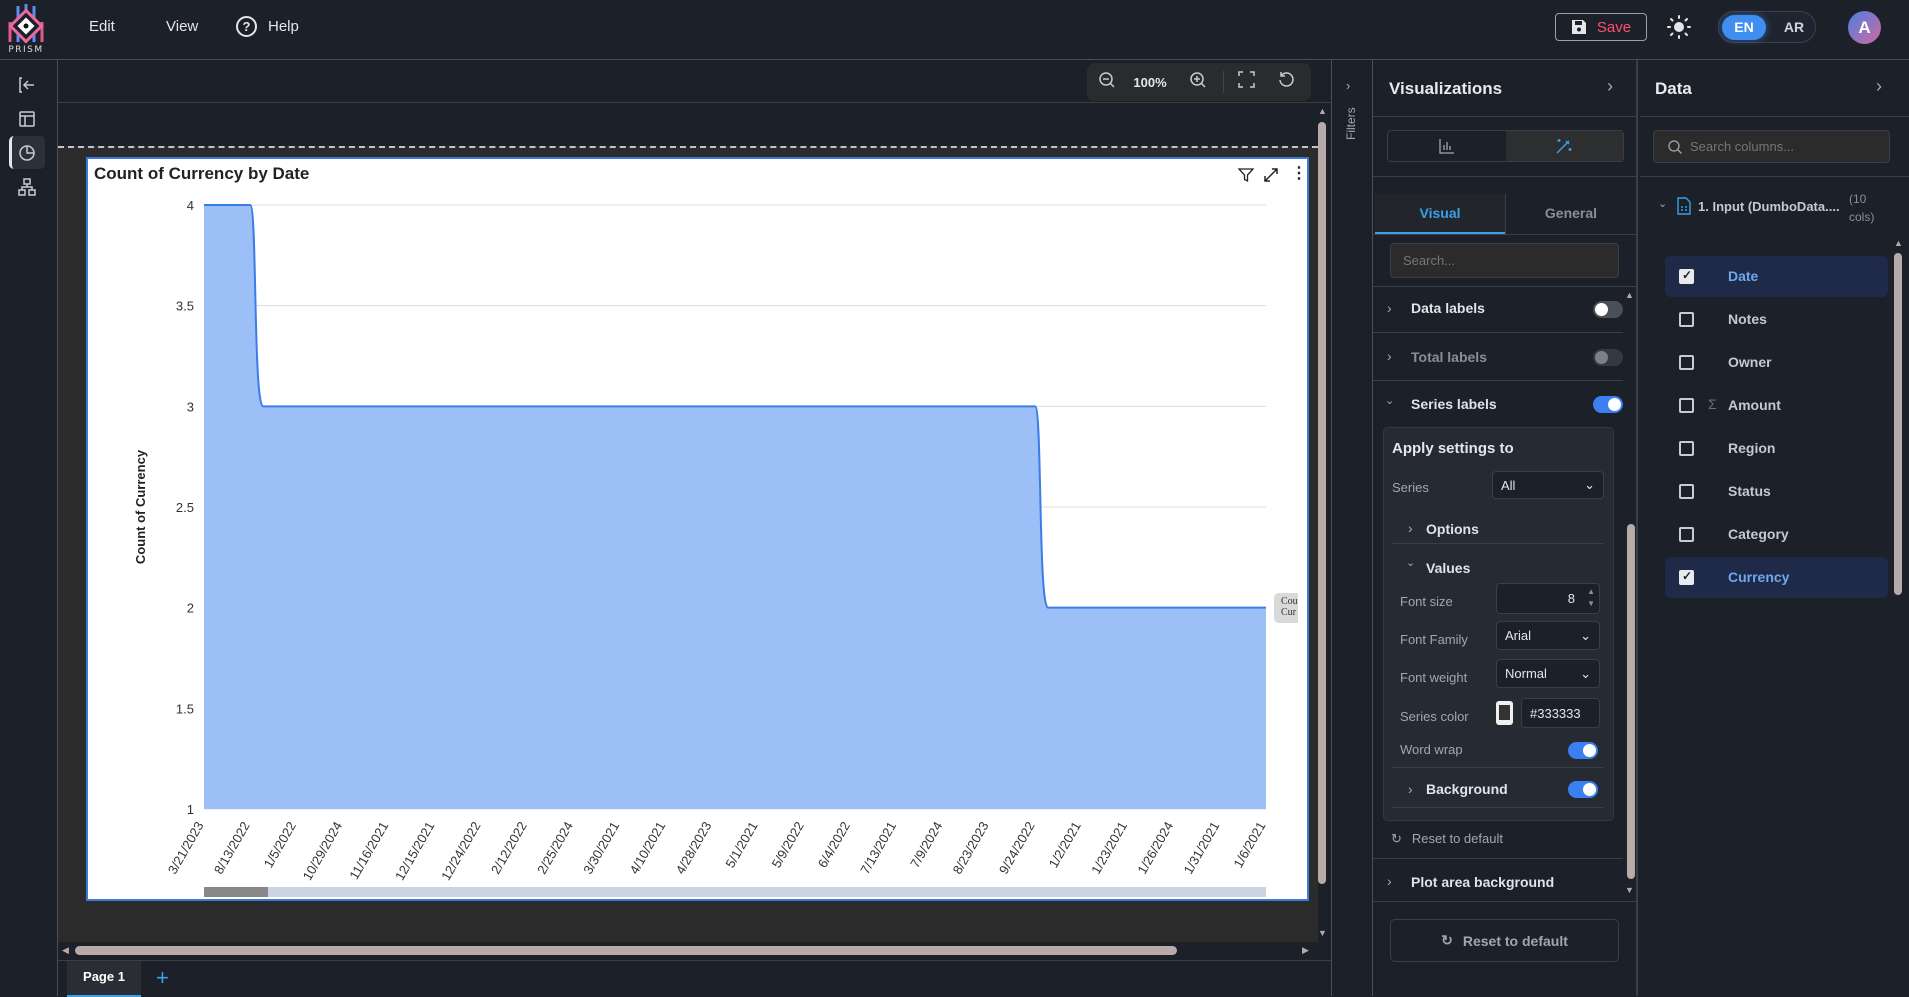  Describe the element at coordinates (182, 26) in the screenshot. I see `menu-view: View` at that location.